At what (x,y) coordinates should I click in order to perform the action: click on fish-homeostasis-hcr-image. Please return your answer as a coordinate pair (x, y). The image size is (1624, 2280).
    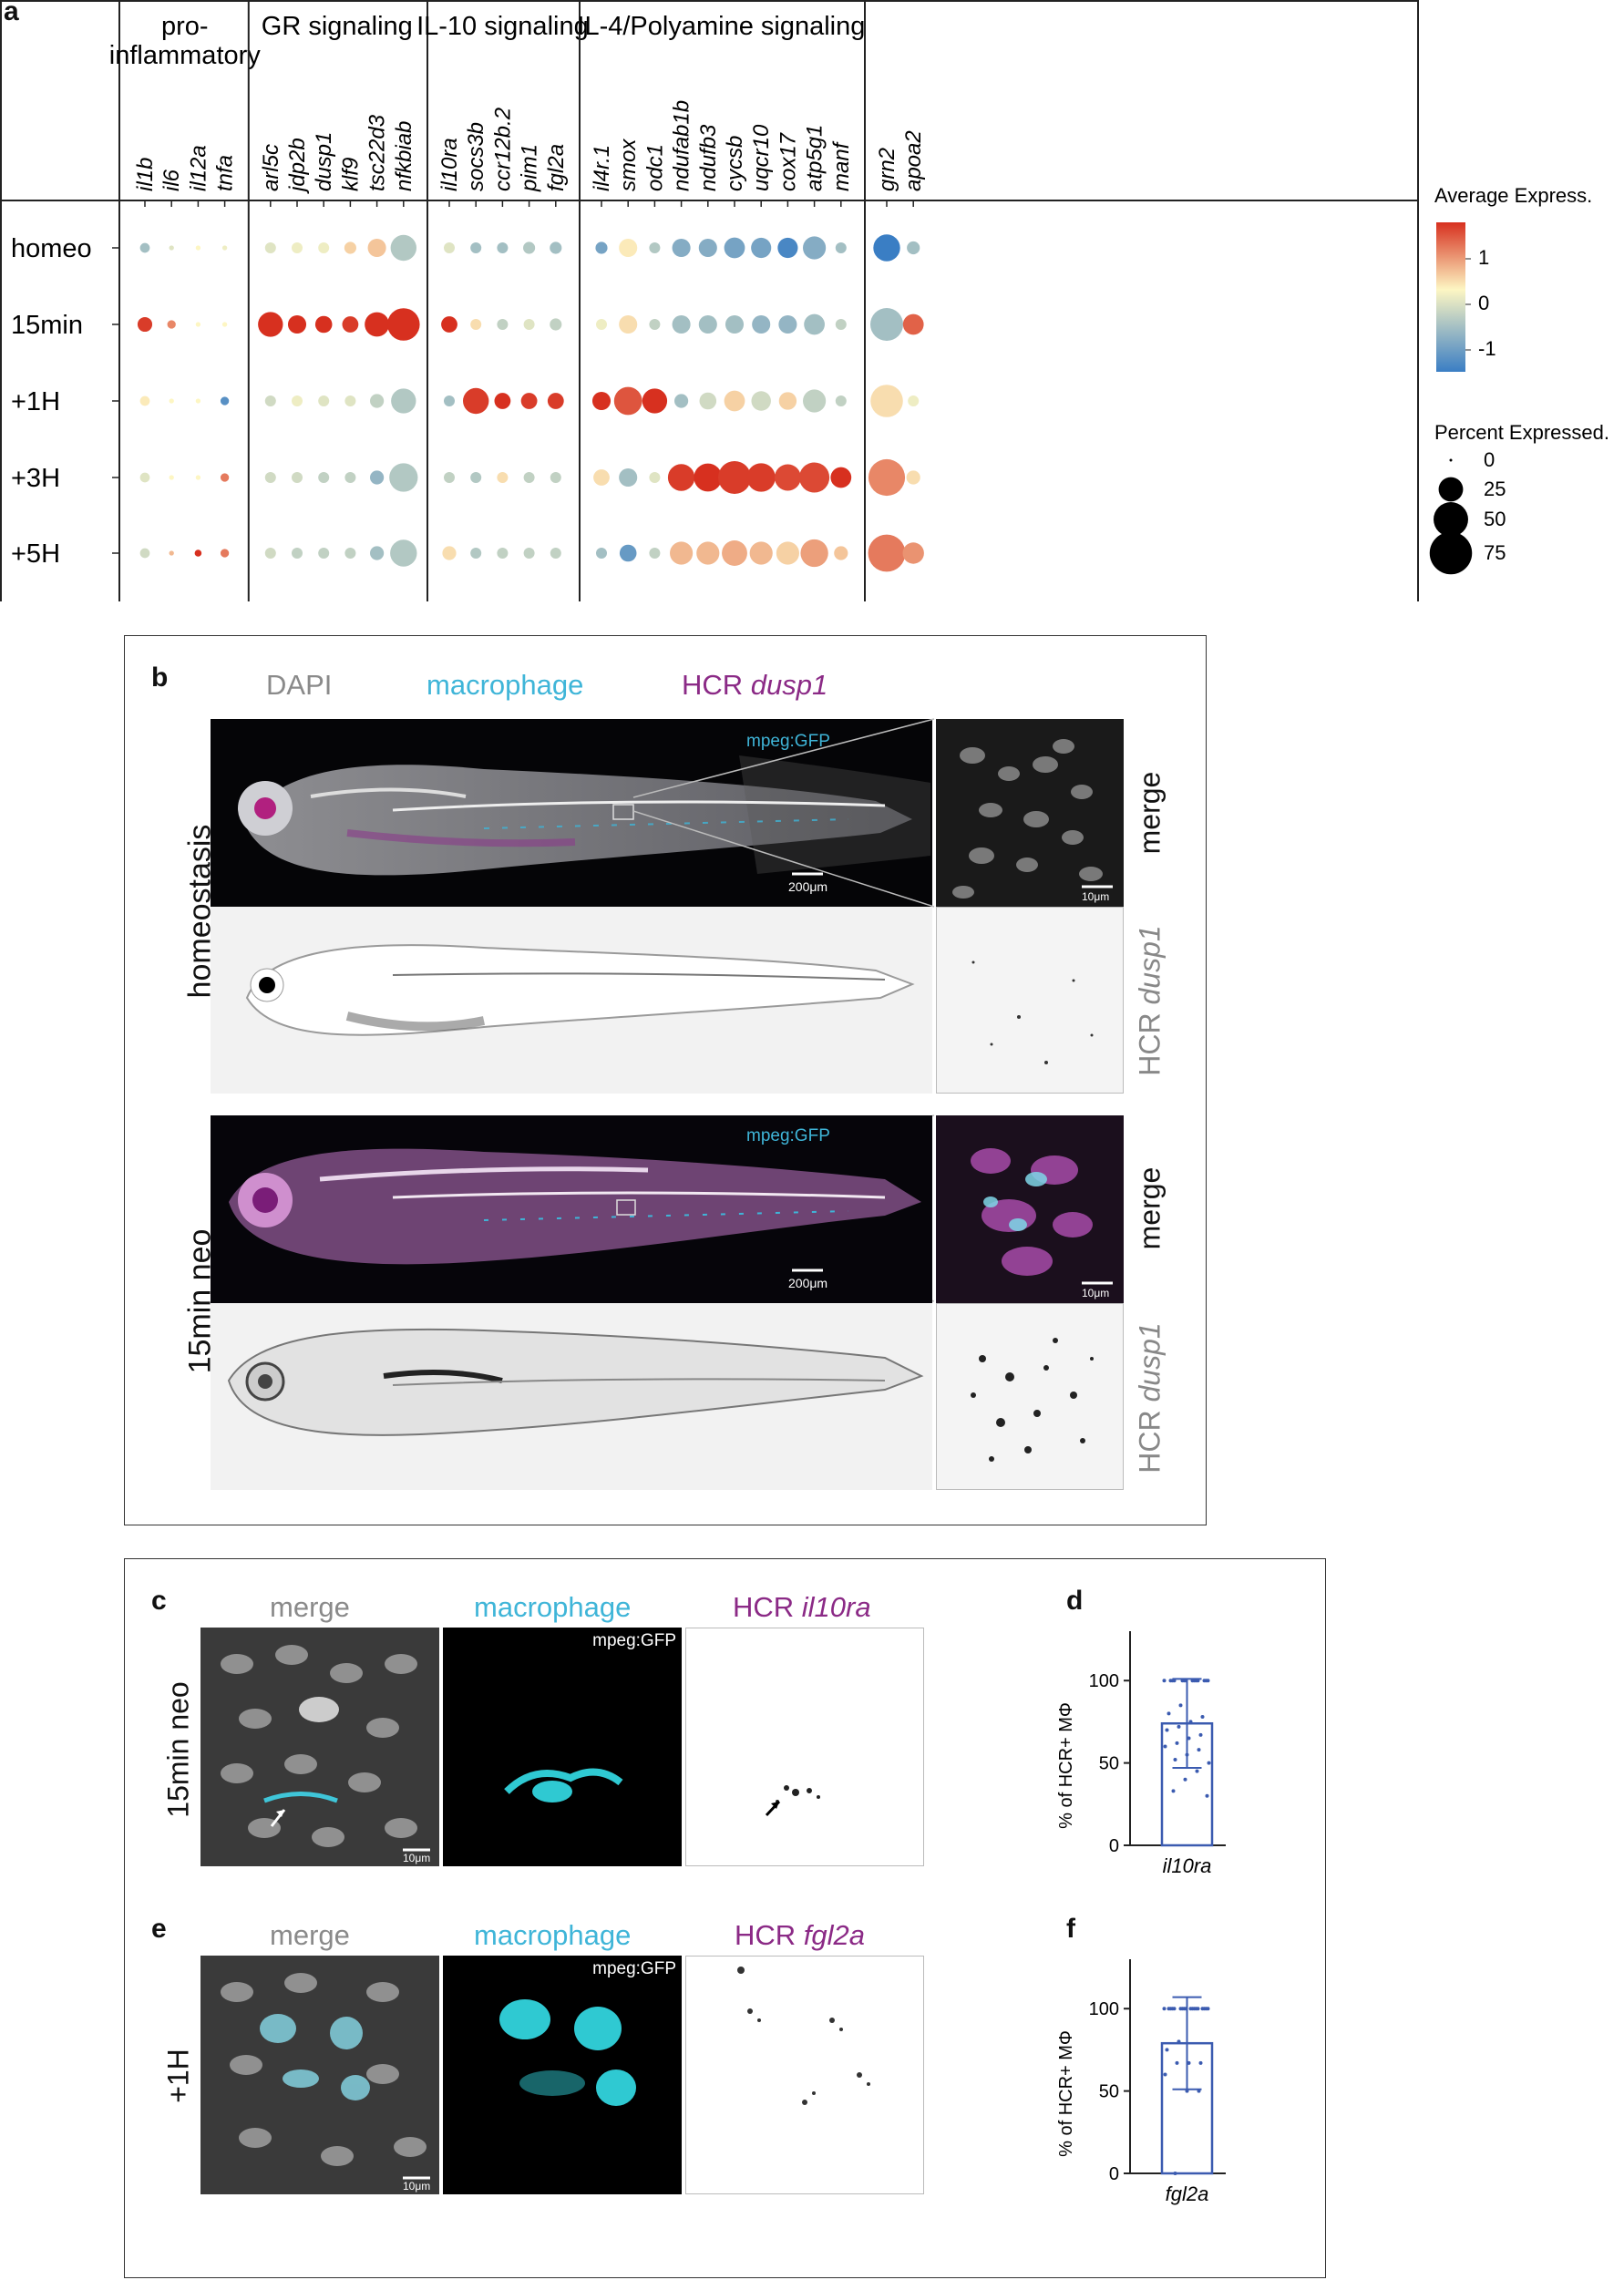
    Looking at the image, I should click on (571, 1001).